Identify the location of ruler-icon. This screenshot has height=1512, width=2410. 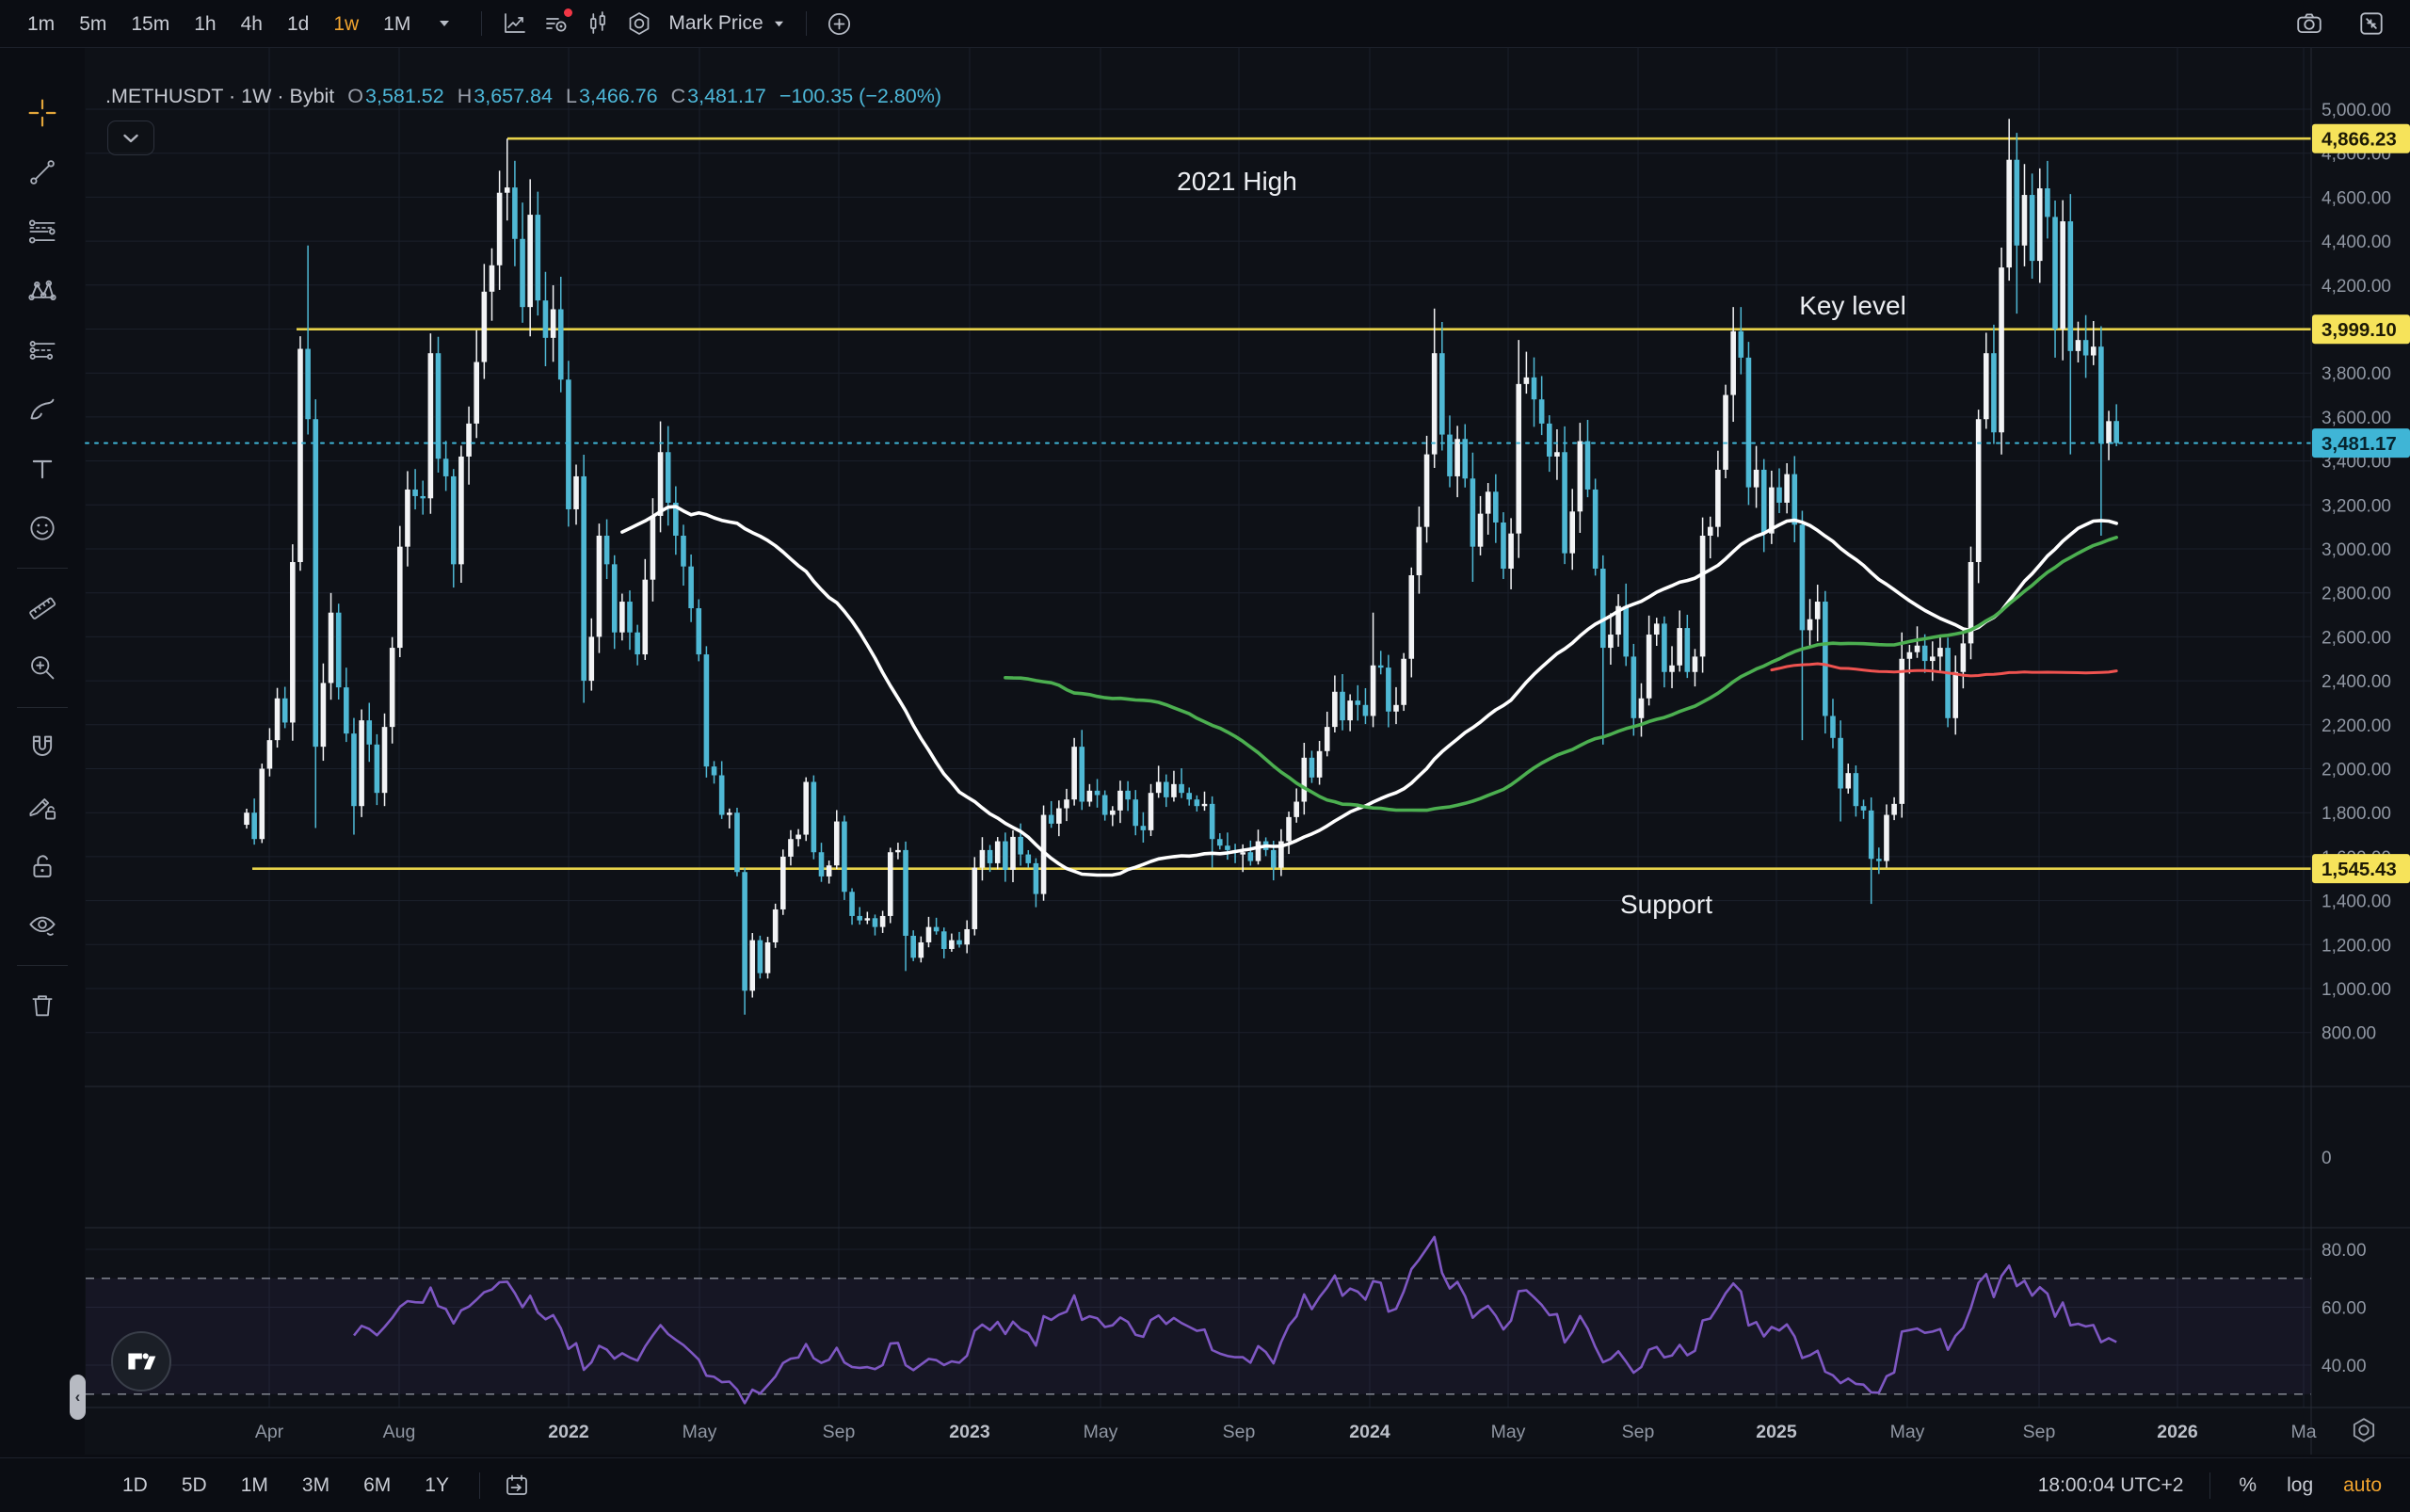
(42, 608).